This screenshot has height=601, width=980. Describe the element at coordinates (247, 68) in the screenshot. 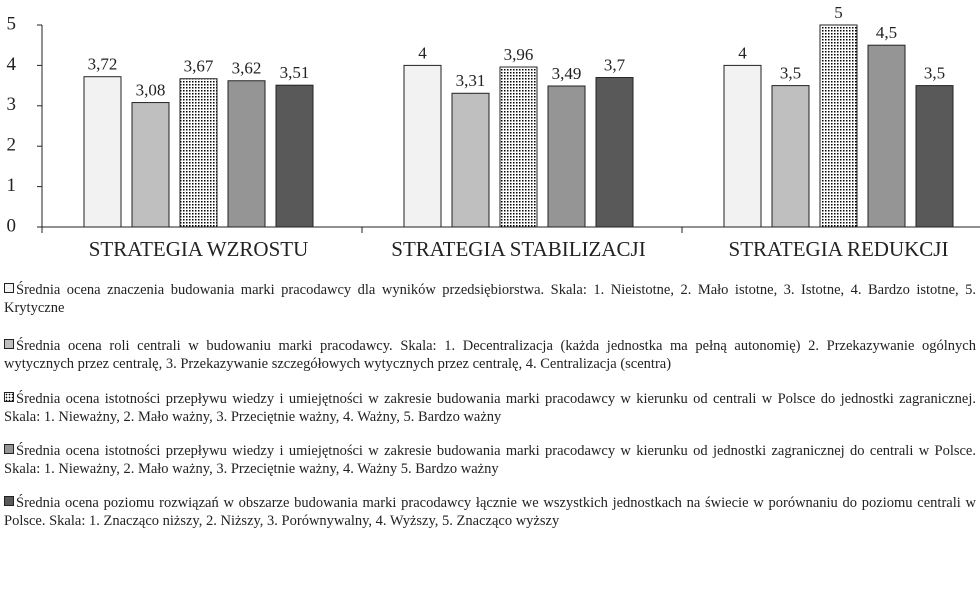

I see `value-label: 3,62` at that location.